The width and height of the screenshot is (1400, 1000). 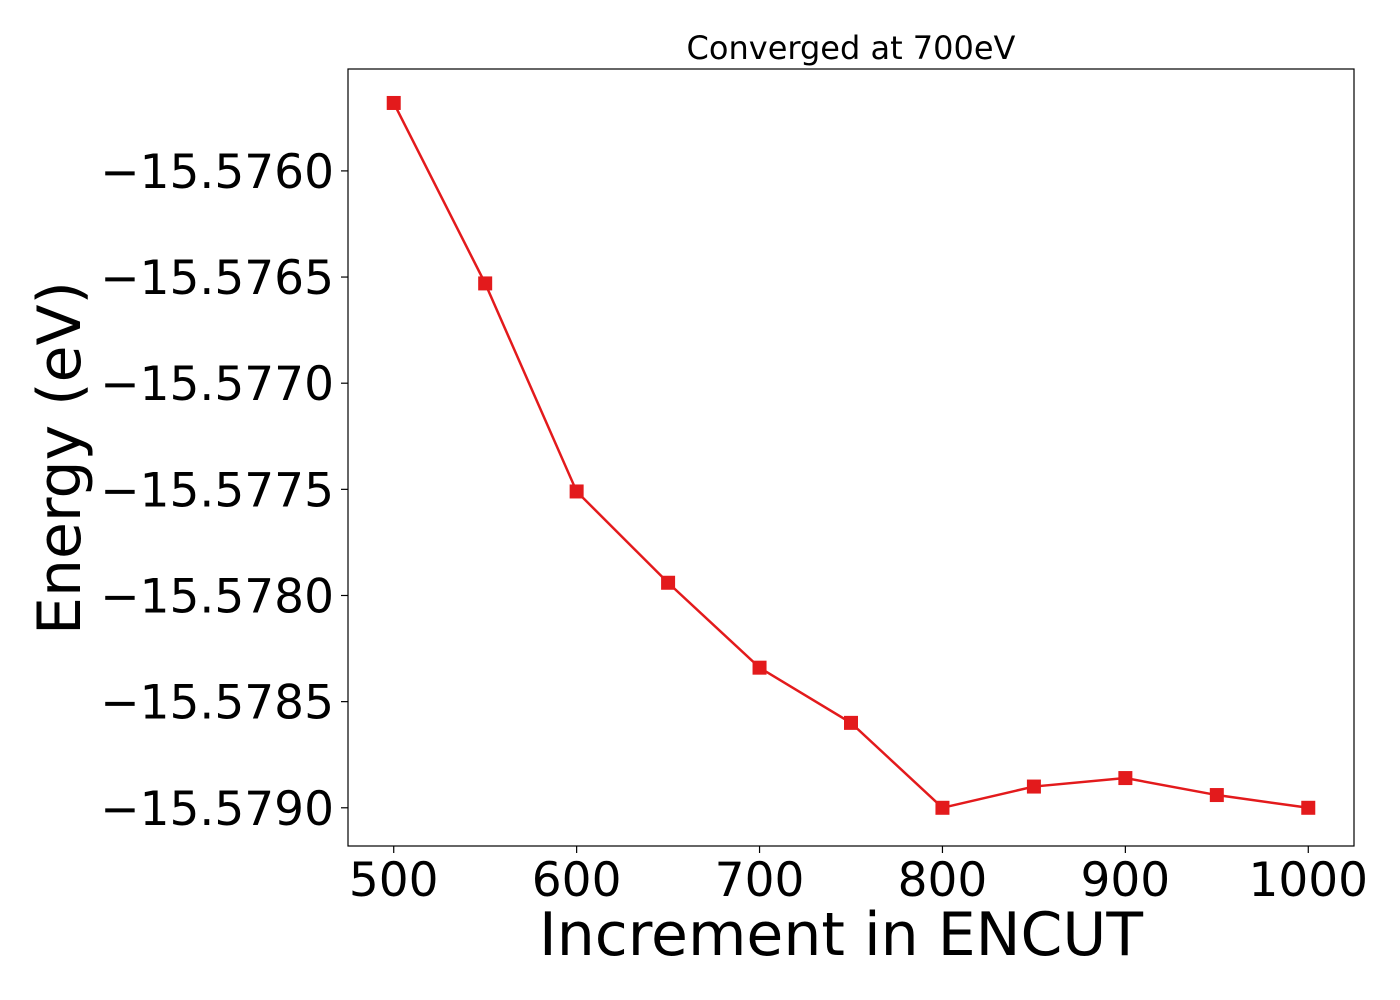 I want to click on y-tick-label: −15.5760, so click(x=217, y=172).